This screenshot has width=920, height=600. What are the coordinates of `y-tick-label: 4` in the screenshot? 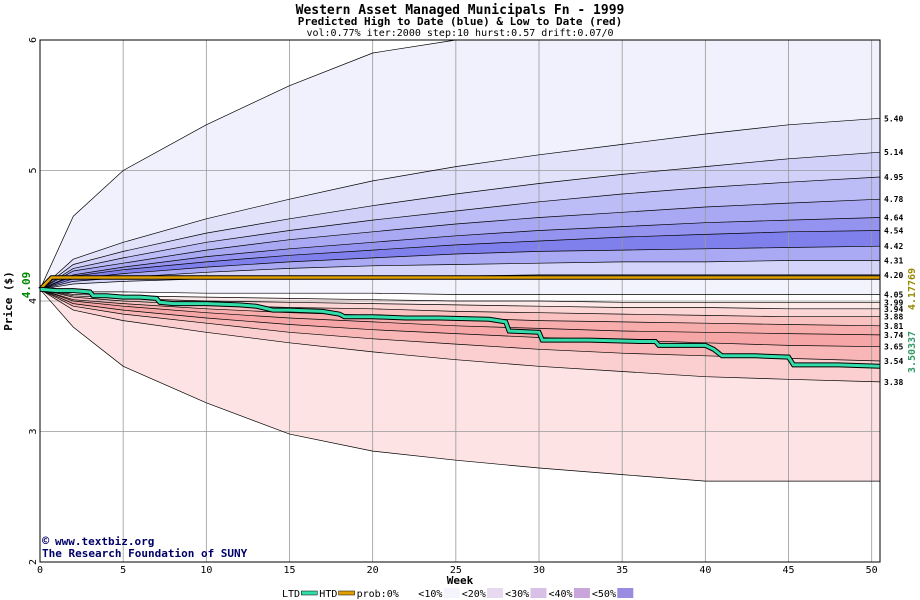 It's located at (33, 301).